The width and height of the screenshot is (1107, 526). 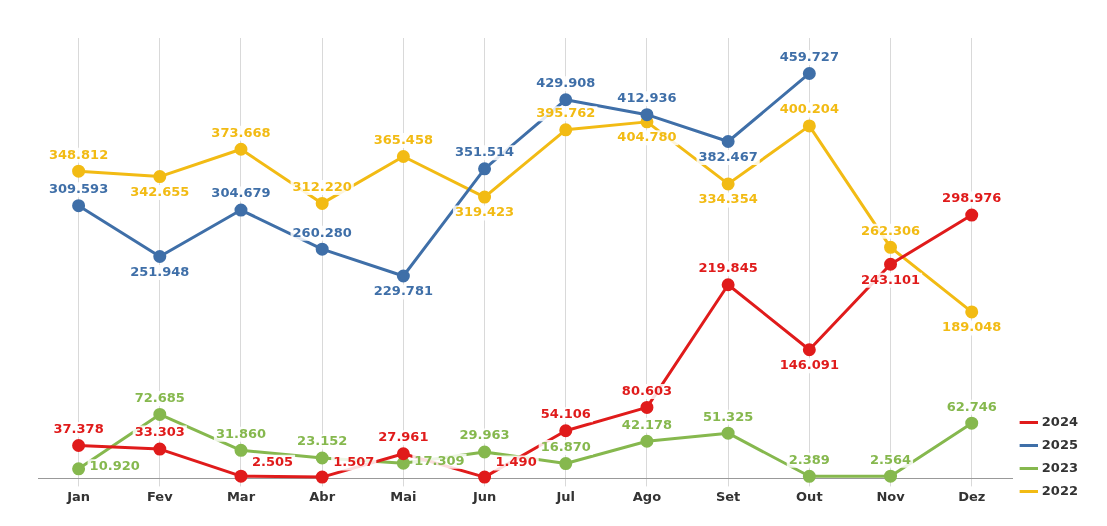 I want to click on legend-label: 2024, so click(x=1060, y=421).